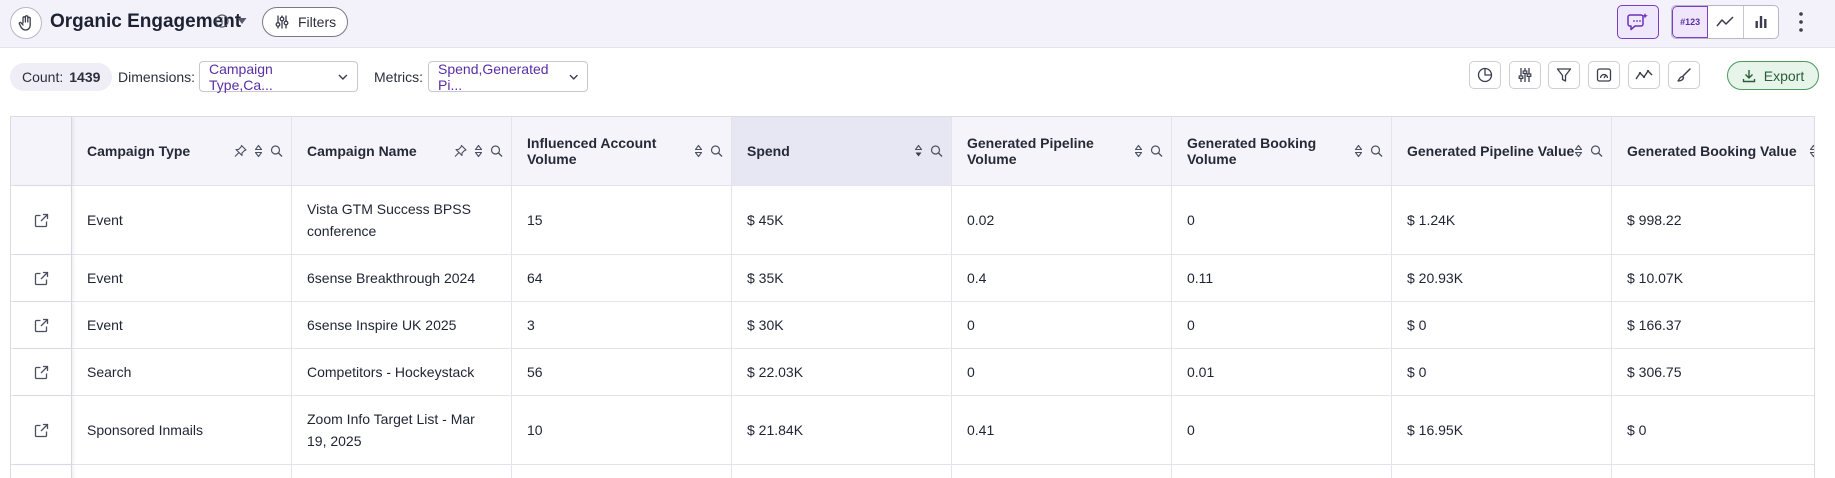 This screenshot has width=1835, height=478. What do you see at coordinates (402, 372) in the screenshot?
I see `cell-campaign-name: Competitors - Hockeystack` at bounding box center [402, 372].